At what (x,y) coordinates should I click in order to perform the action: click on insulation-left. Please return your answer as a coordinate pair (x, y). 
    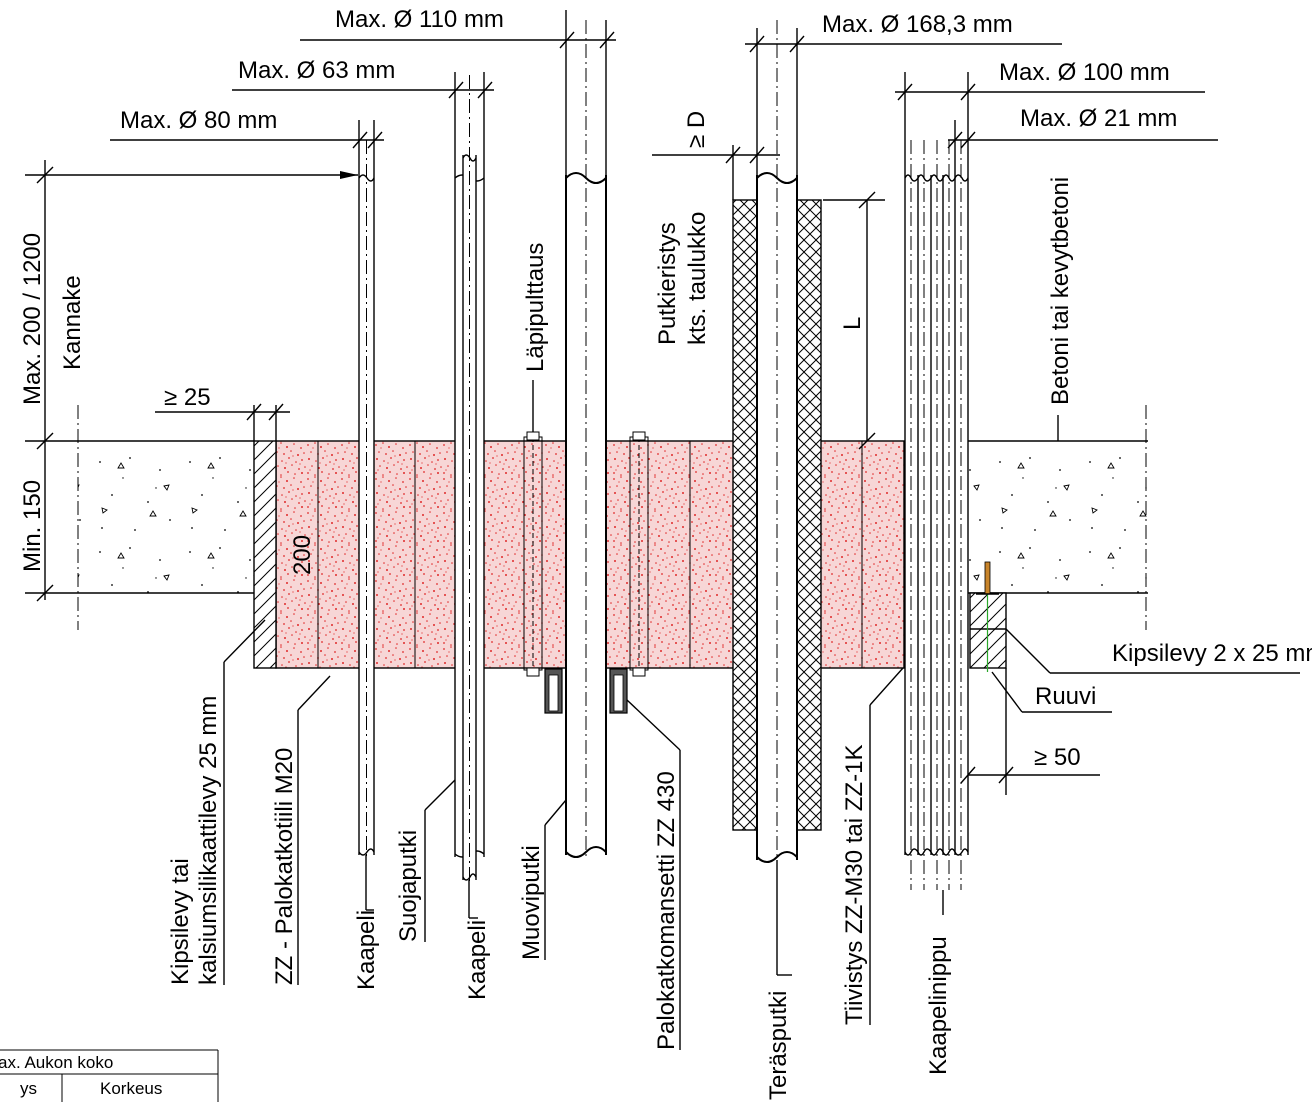
    Looking at the image, I should click on (745, 515).